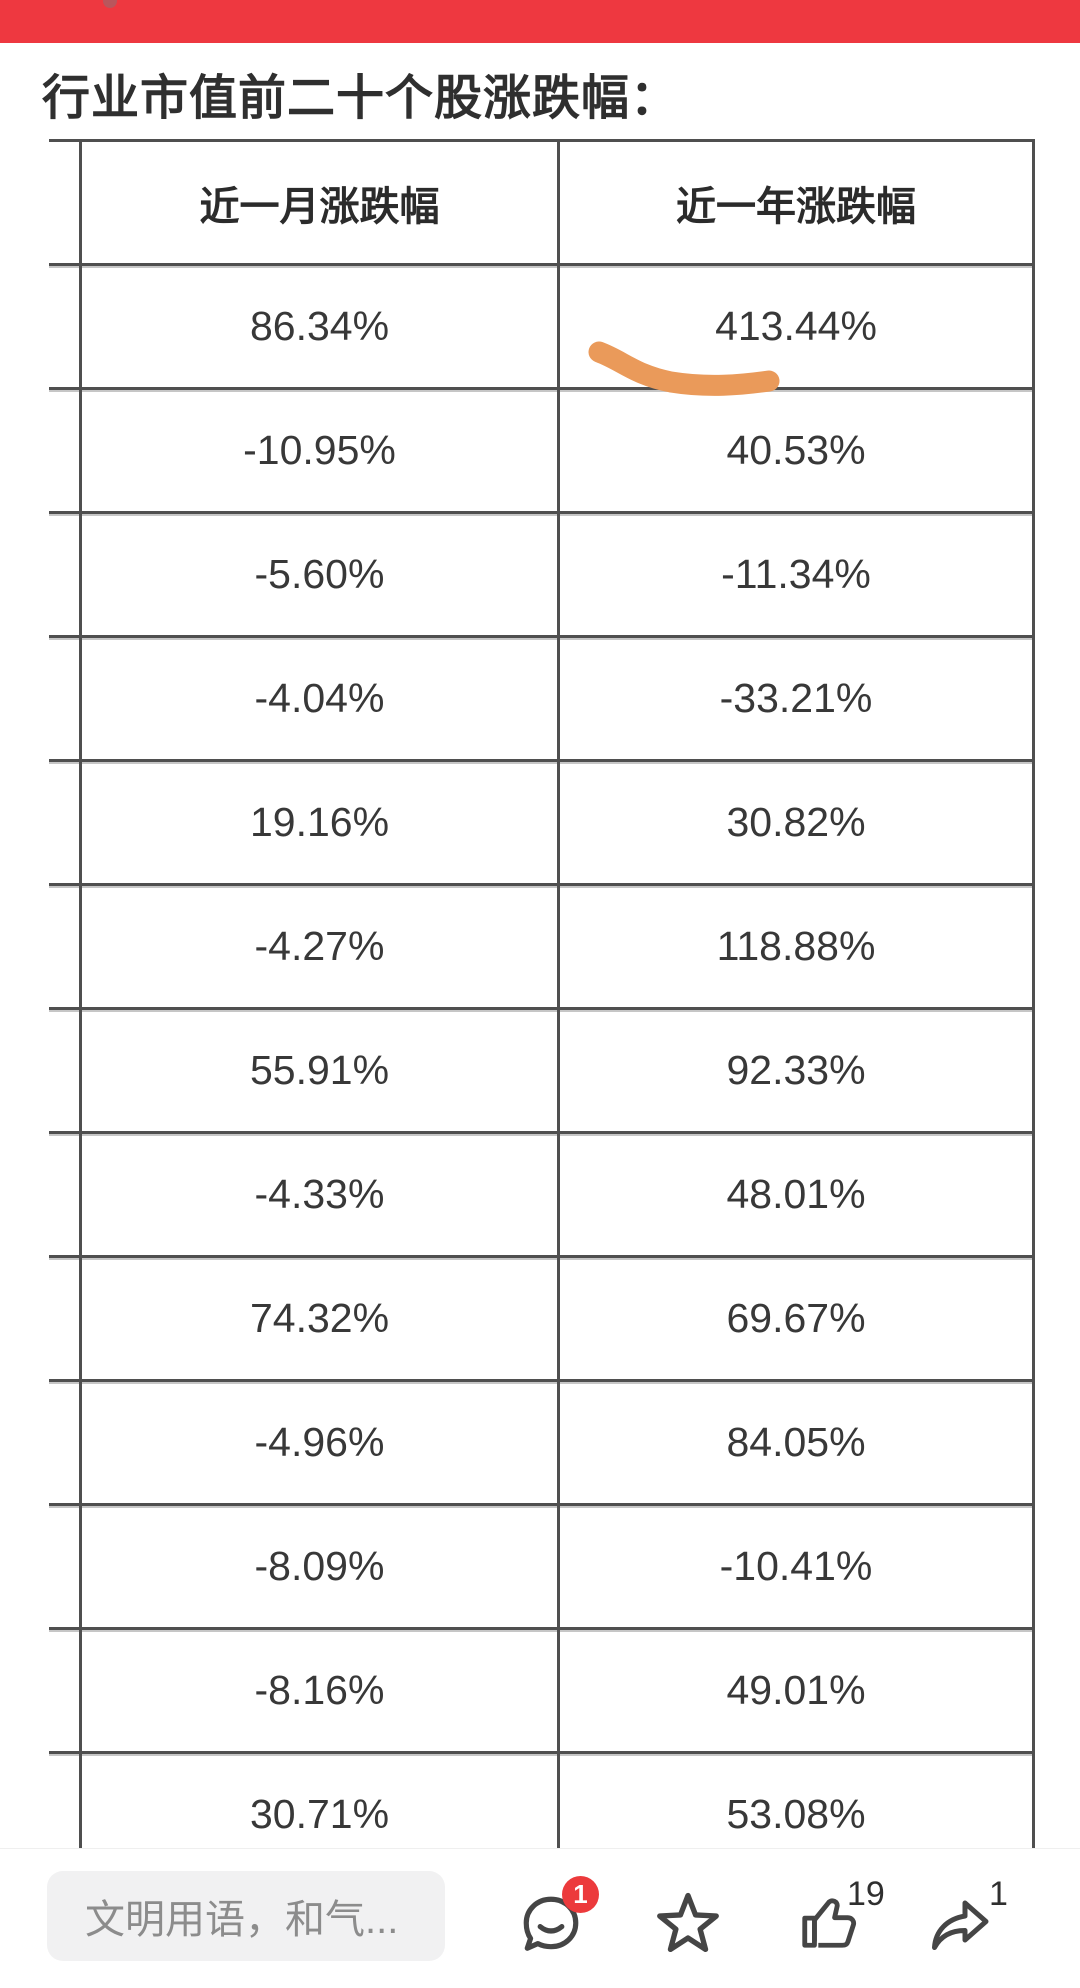 The width and height of the screenshot is (1080, 1988). I want to click on table-row: -8.16% 49.01%, so click(542, 1692).